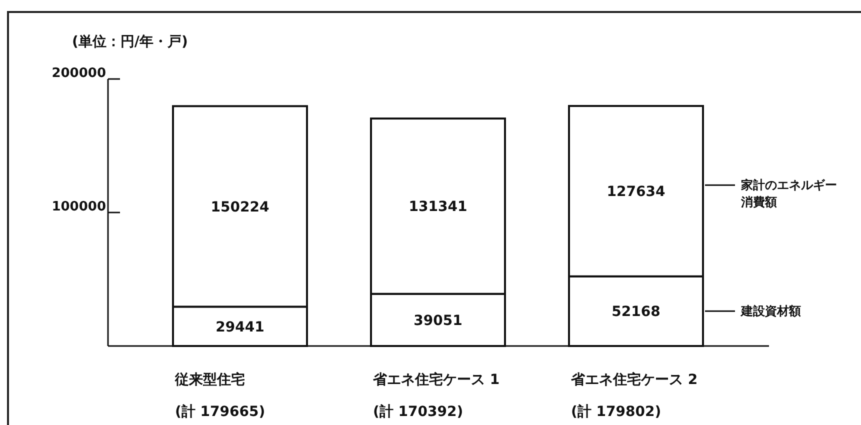  What do you see at coordinates (79, 207) in the screenshot?
I see `y-tick-label: 100000` at bounding box center [79, 207].